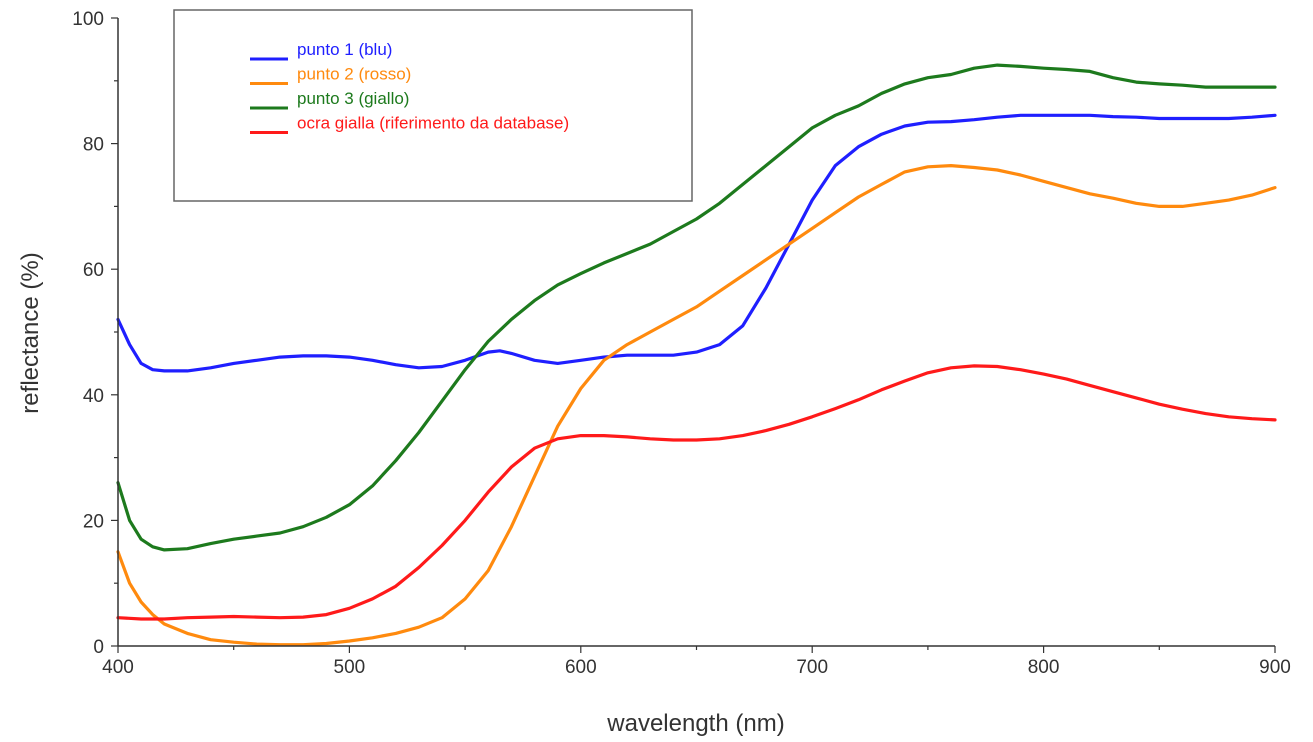 This screenshot has height=742, width=1313. I want to click on legend-label-4: ocra gialla (riferimento da database), so click(433, 123).